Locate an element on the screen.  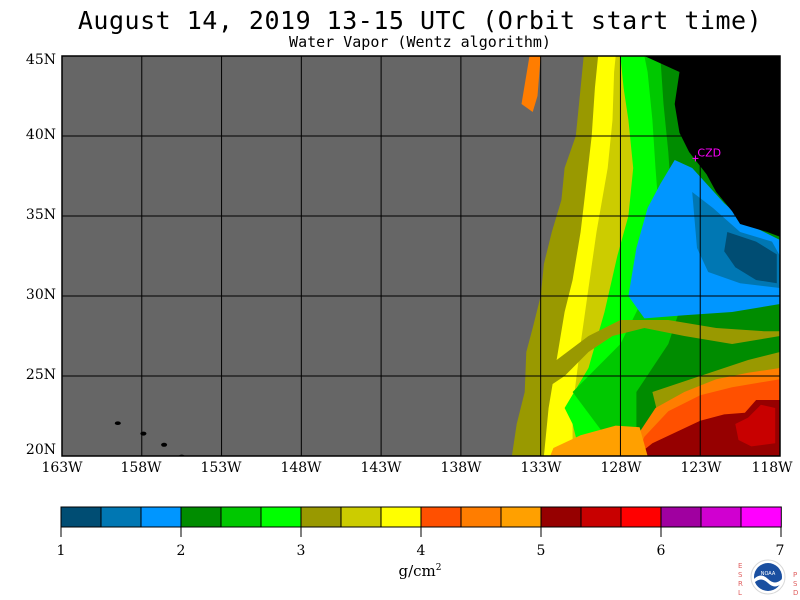
lon-label-133w: 133W is located at coordinates (541, 468).